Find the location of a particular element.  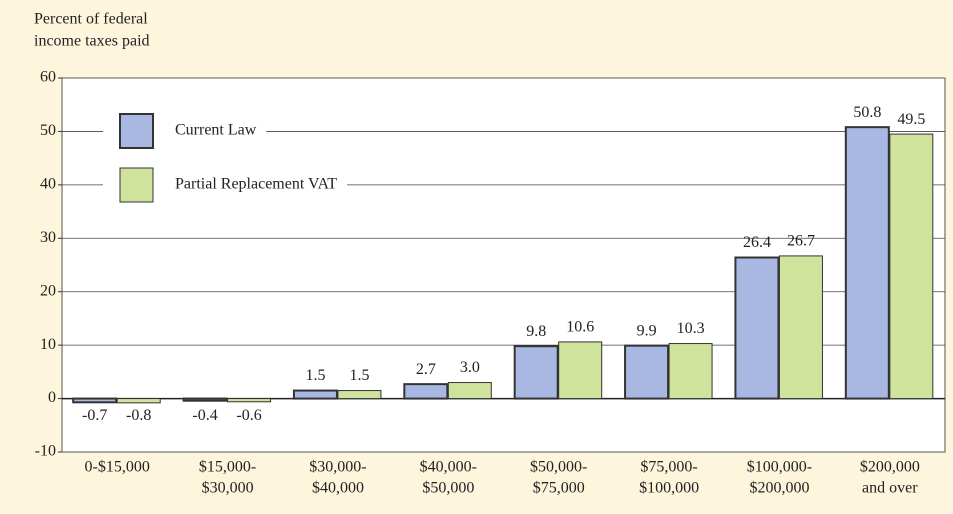

y-tick-label: 20 is located at coordinates (48, 290).